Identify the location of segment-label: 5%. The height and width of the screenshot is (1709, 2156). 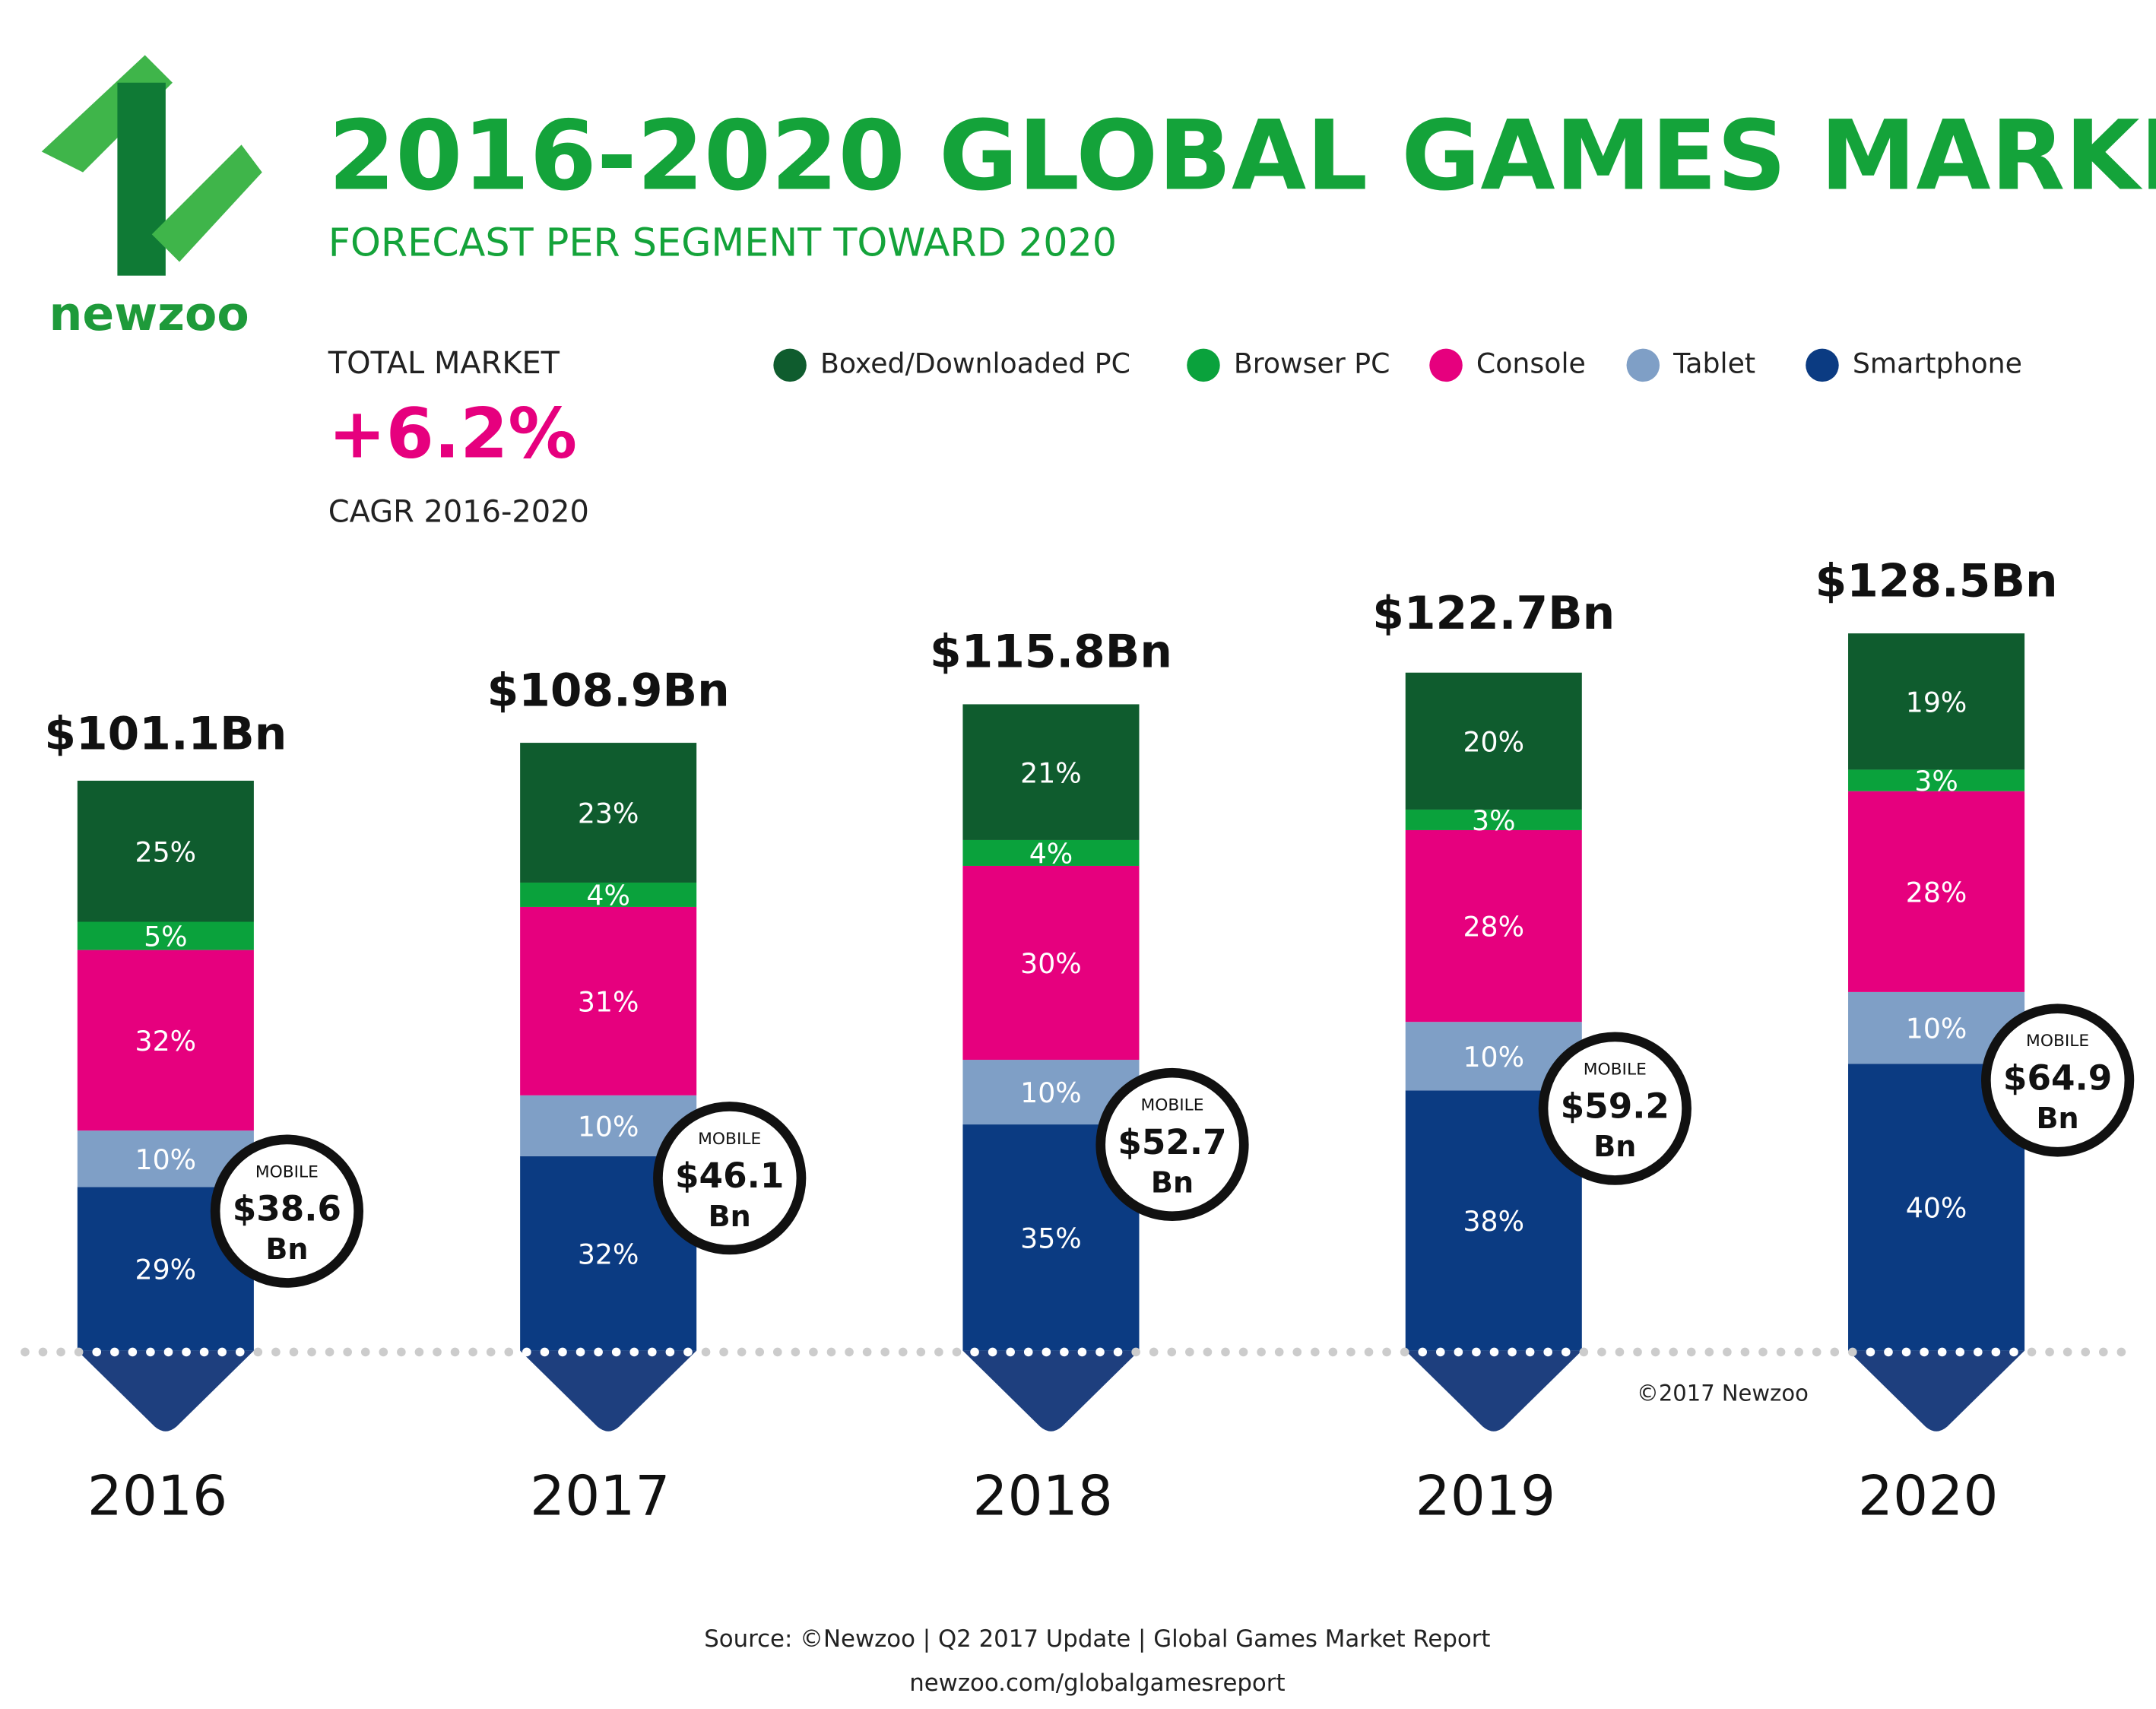
(166, 937).